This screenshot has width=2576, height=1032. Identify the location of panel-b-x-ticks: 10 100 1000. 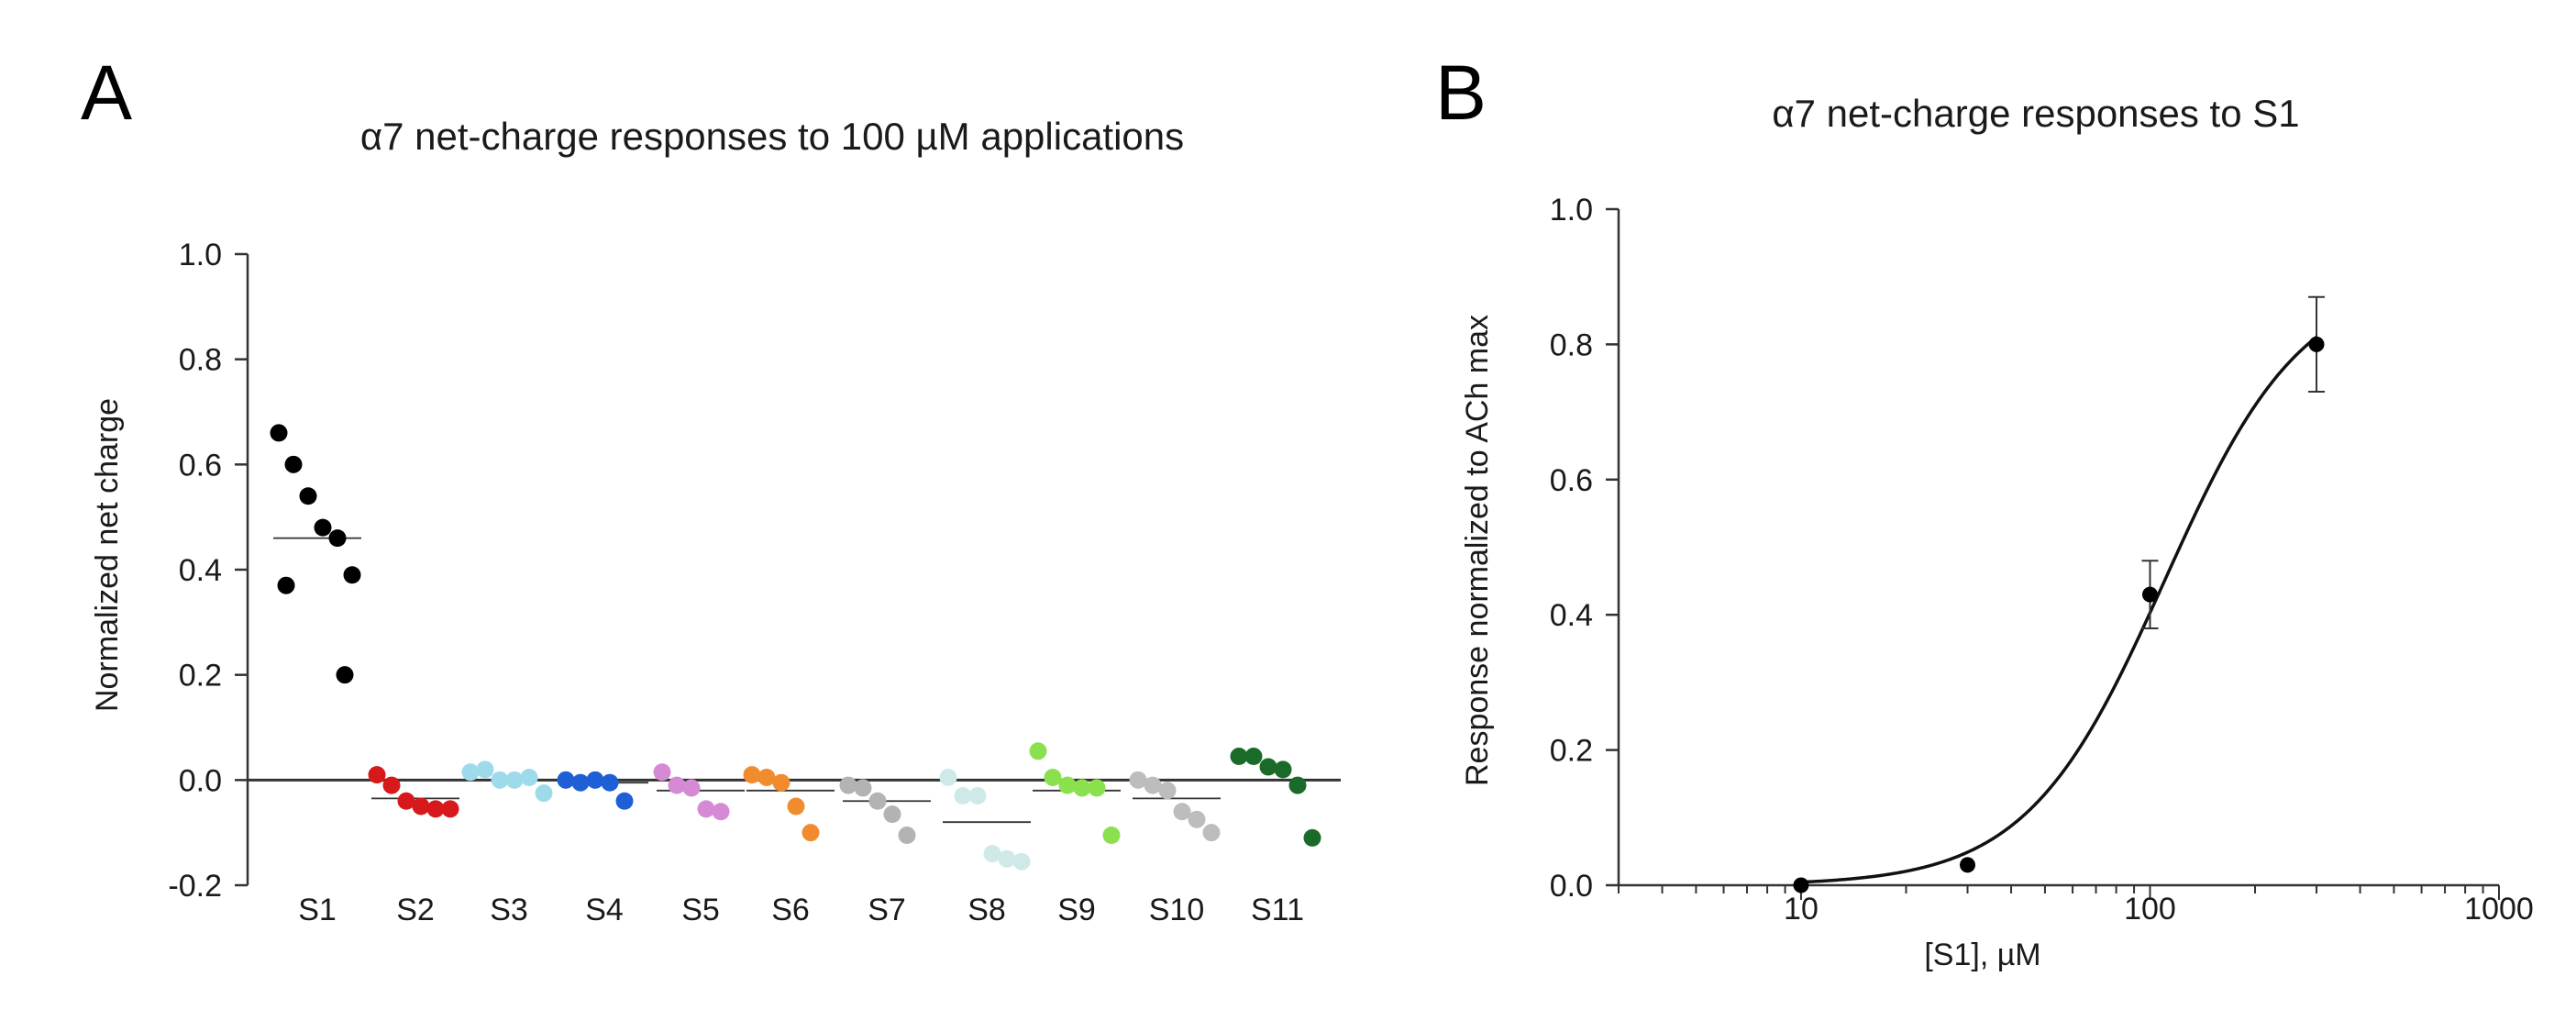
(2076, 906).